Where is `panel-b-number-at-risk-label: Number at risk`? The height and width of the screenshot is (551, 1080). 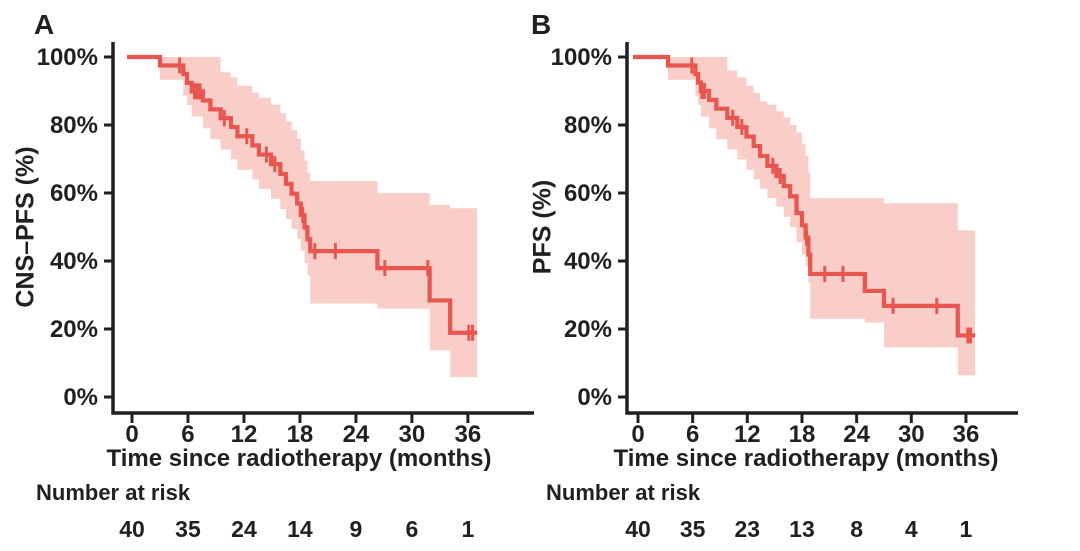 panel-b-number-at-risk-label: Number at risk is located at coordinates (623, 492).